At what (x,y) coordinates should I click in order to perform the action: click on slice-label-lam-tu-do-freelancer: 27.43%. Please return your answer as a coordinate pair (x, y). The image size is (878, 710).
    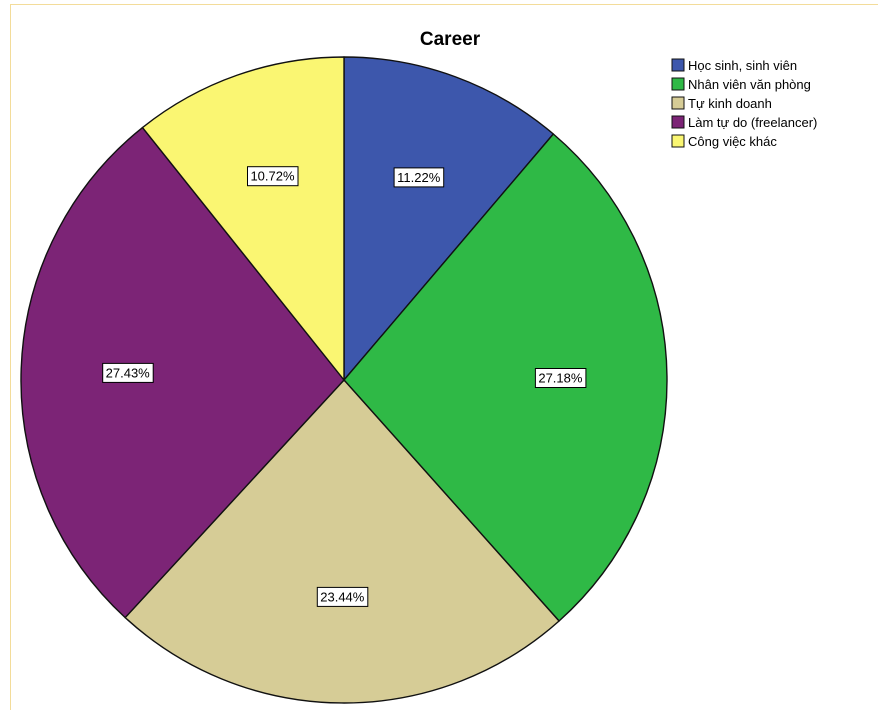
    Looking at the image, I should click on (128, 372).